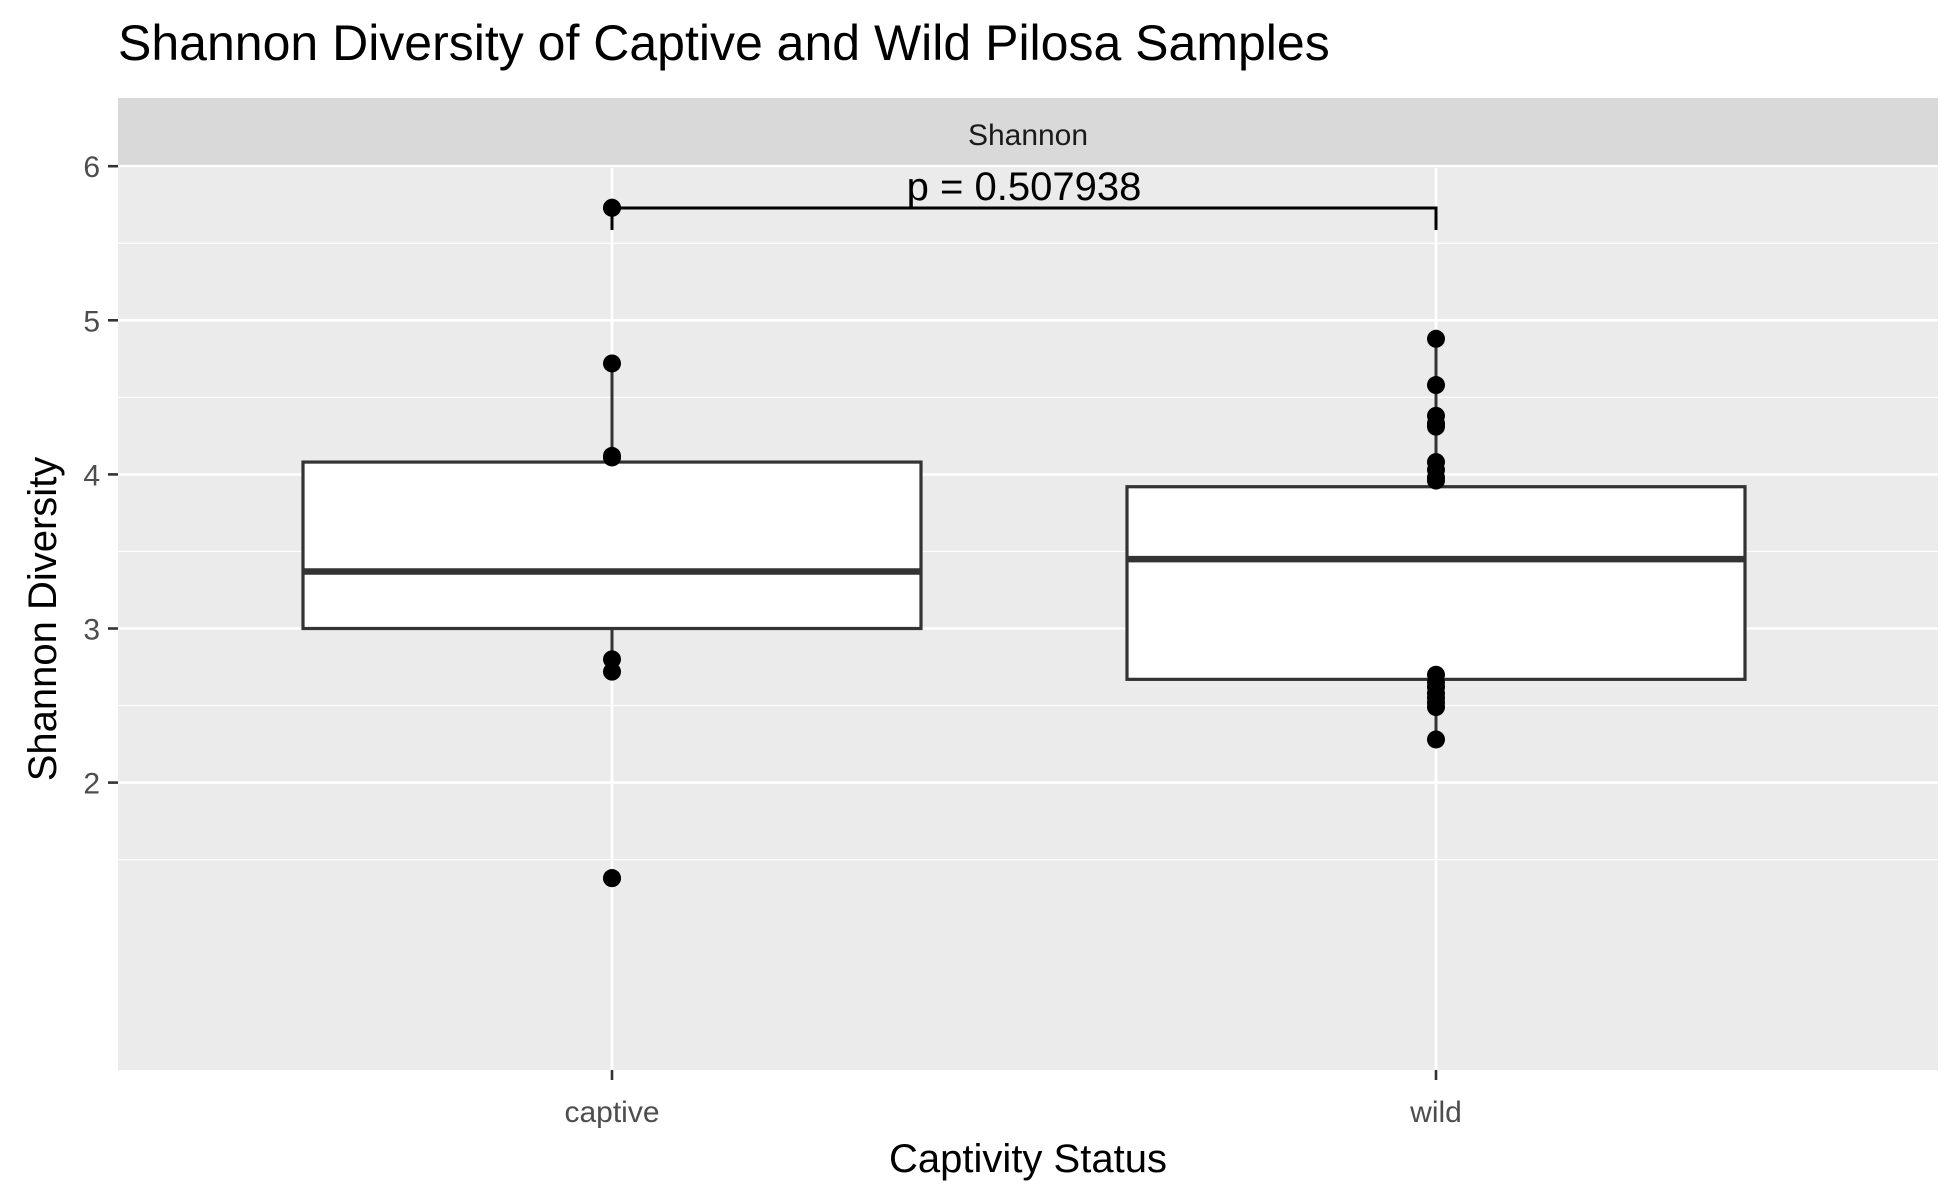 The width and height of the screenshot is (1950, 1200). I want to click on y-tick-label: 3, so click(91, 630).